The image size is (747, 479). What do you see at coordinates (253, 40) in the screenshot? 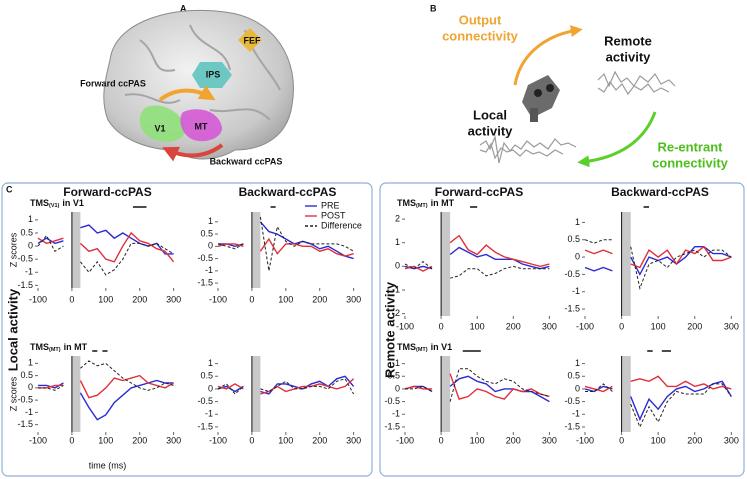
I see `fef-label: FEF` at bounding box center [253, 40].